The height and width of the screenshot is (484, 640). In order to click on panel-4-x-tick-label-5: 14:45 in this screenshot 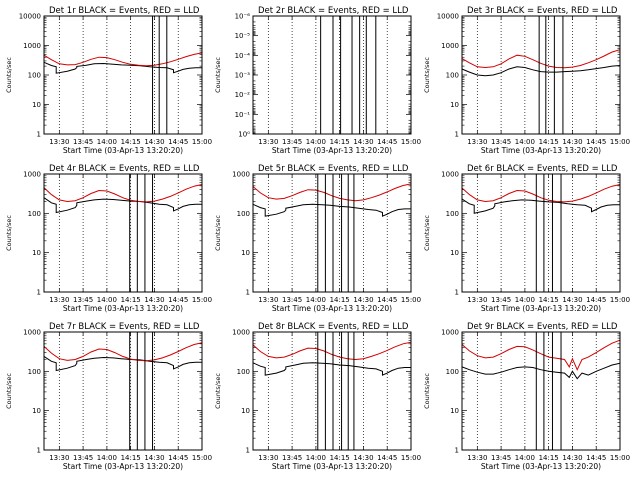, I will do `click(178, 300)`.